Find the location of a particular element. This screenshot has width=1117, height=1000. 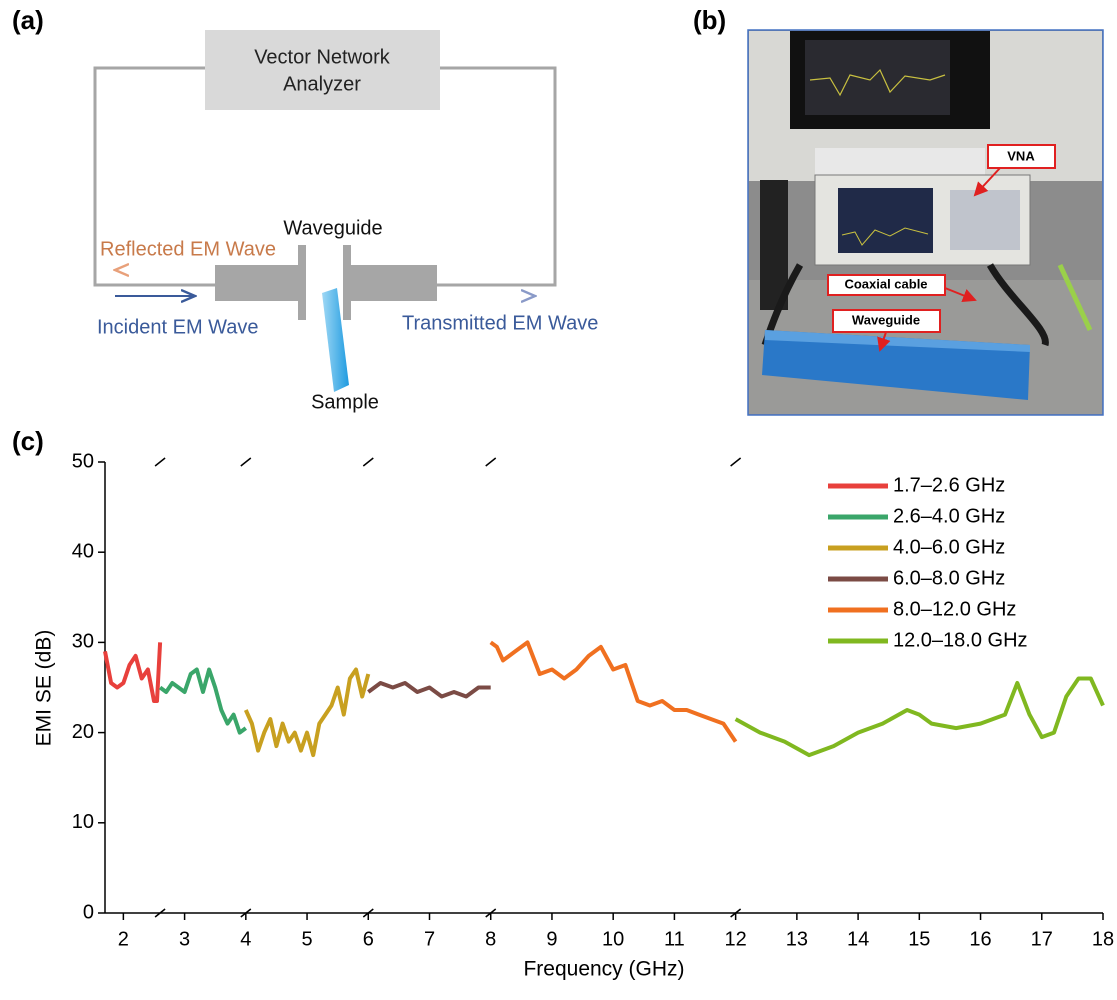

keyboard is located at coordinates (900, 162).